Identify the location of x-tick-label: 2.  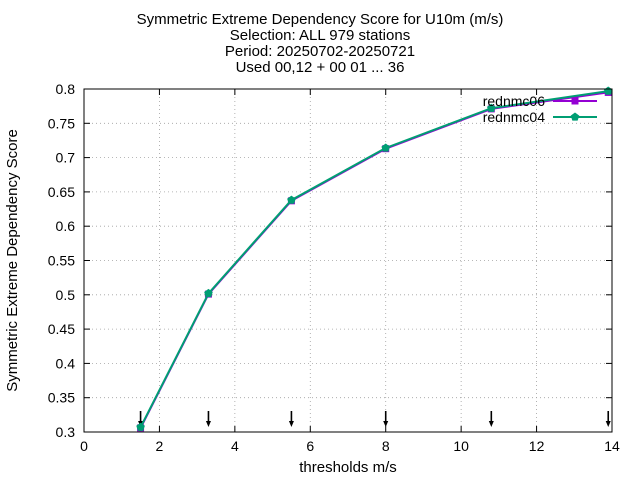
(160, 446).